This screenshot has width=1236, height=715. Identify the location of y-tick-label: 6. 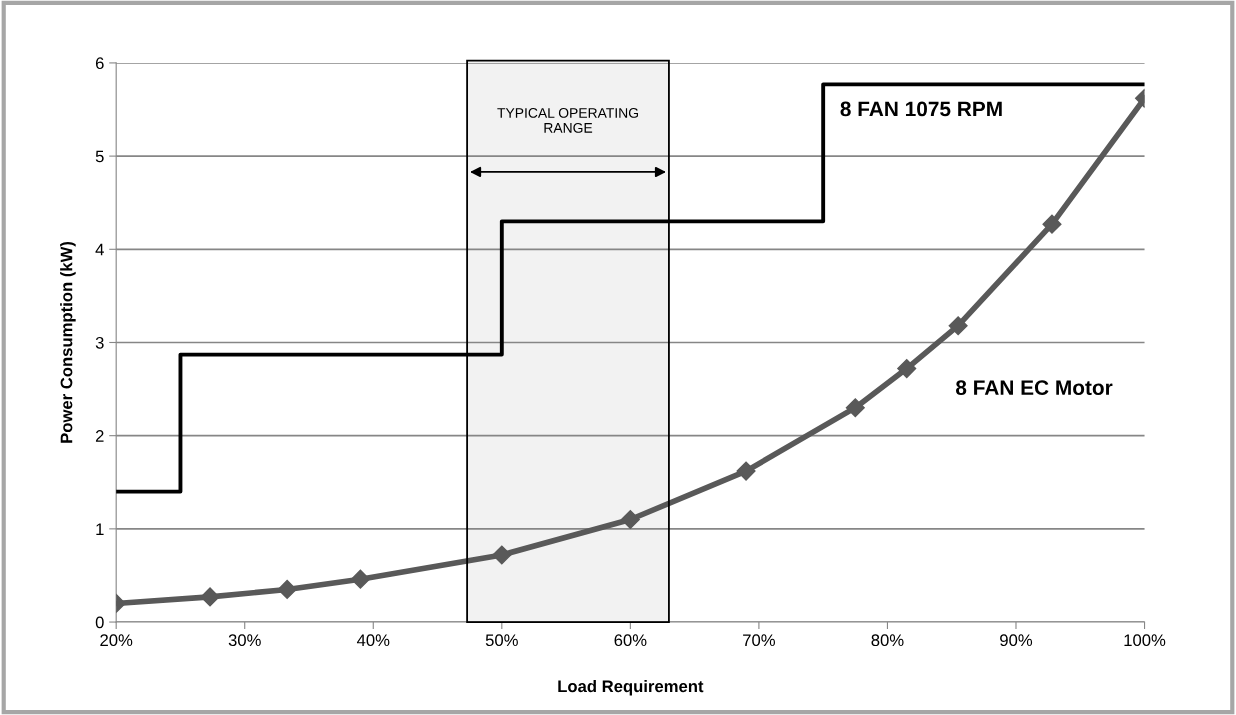
(99, 63).